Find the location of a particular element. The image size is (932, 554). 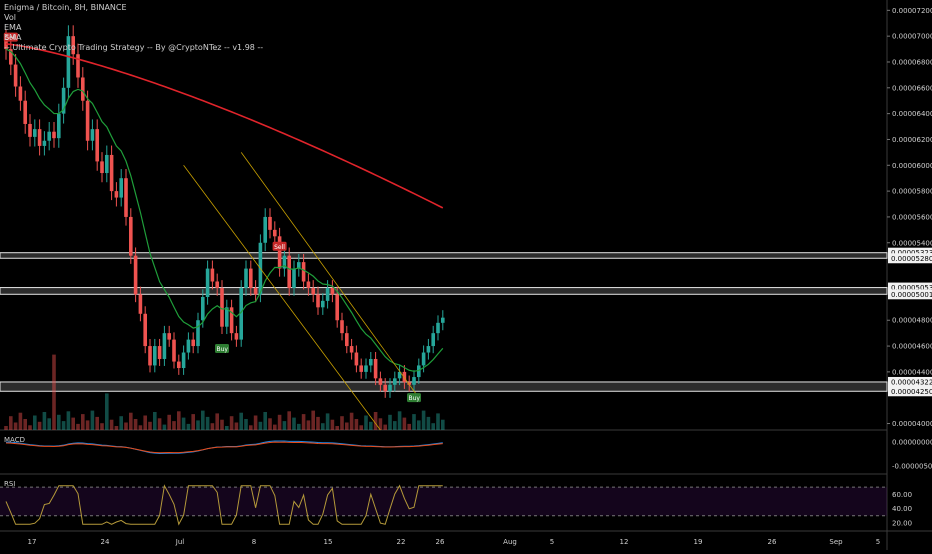

time-tick-label: Sep is located at coordinates (836, 542).